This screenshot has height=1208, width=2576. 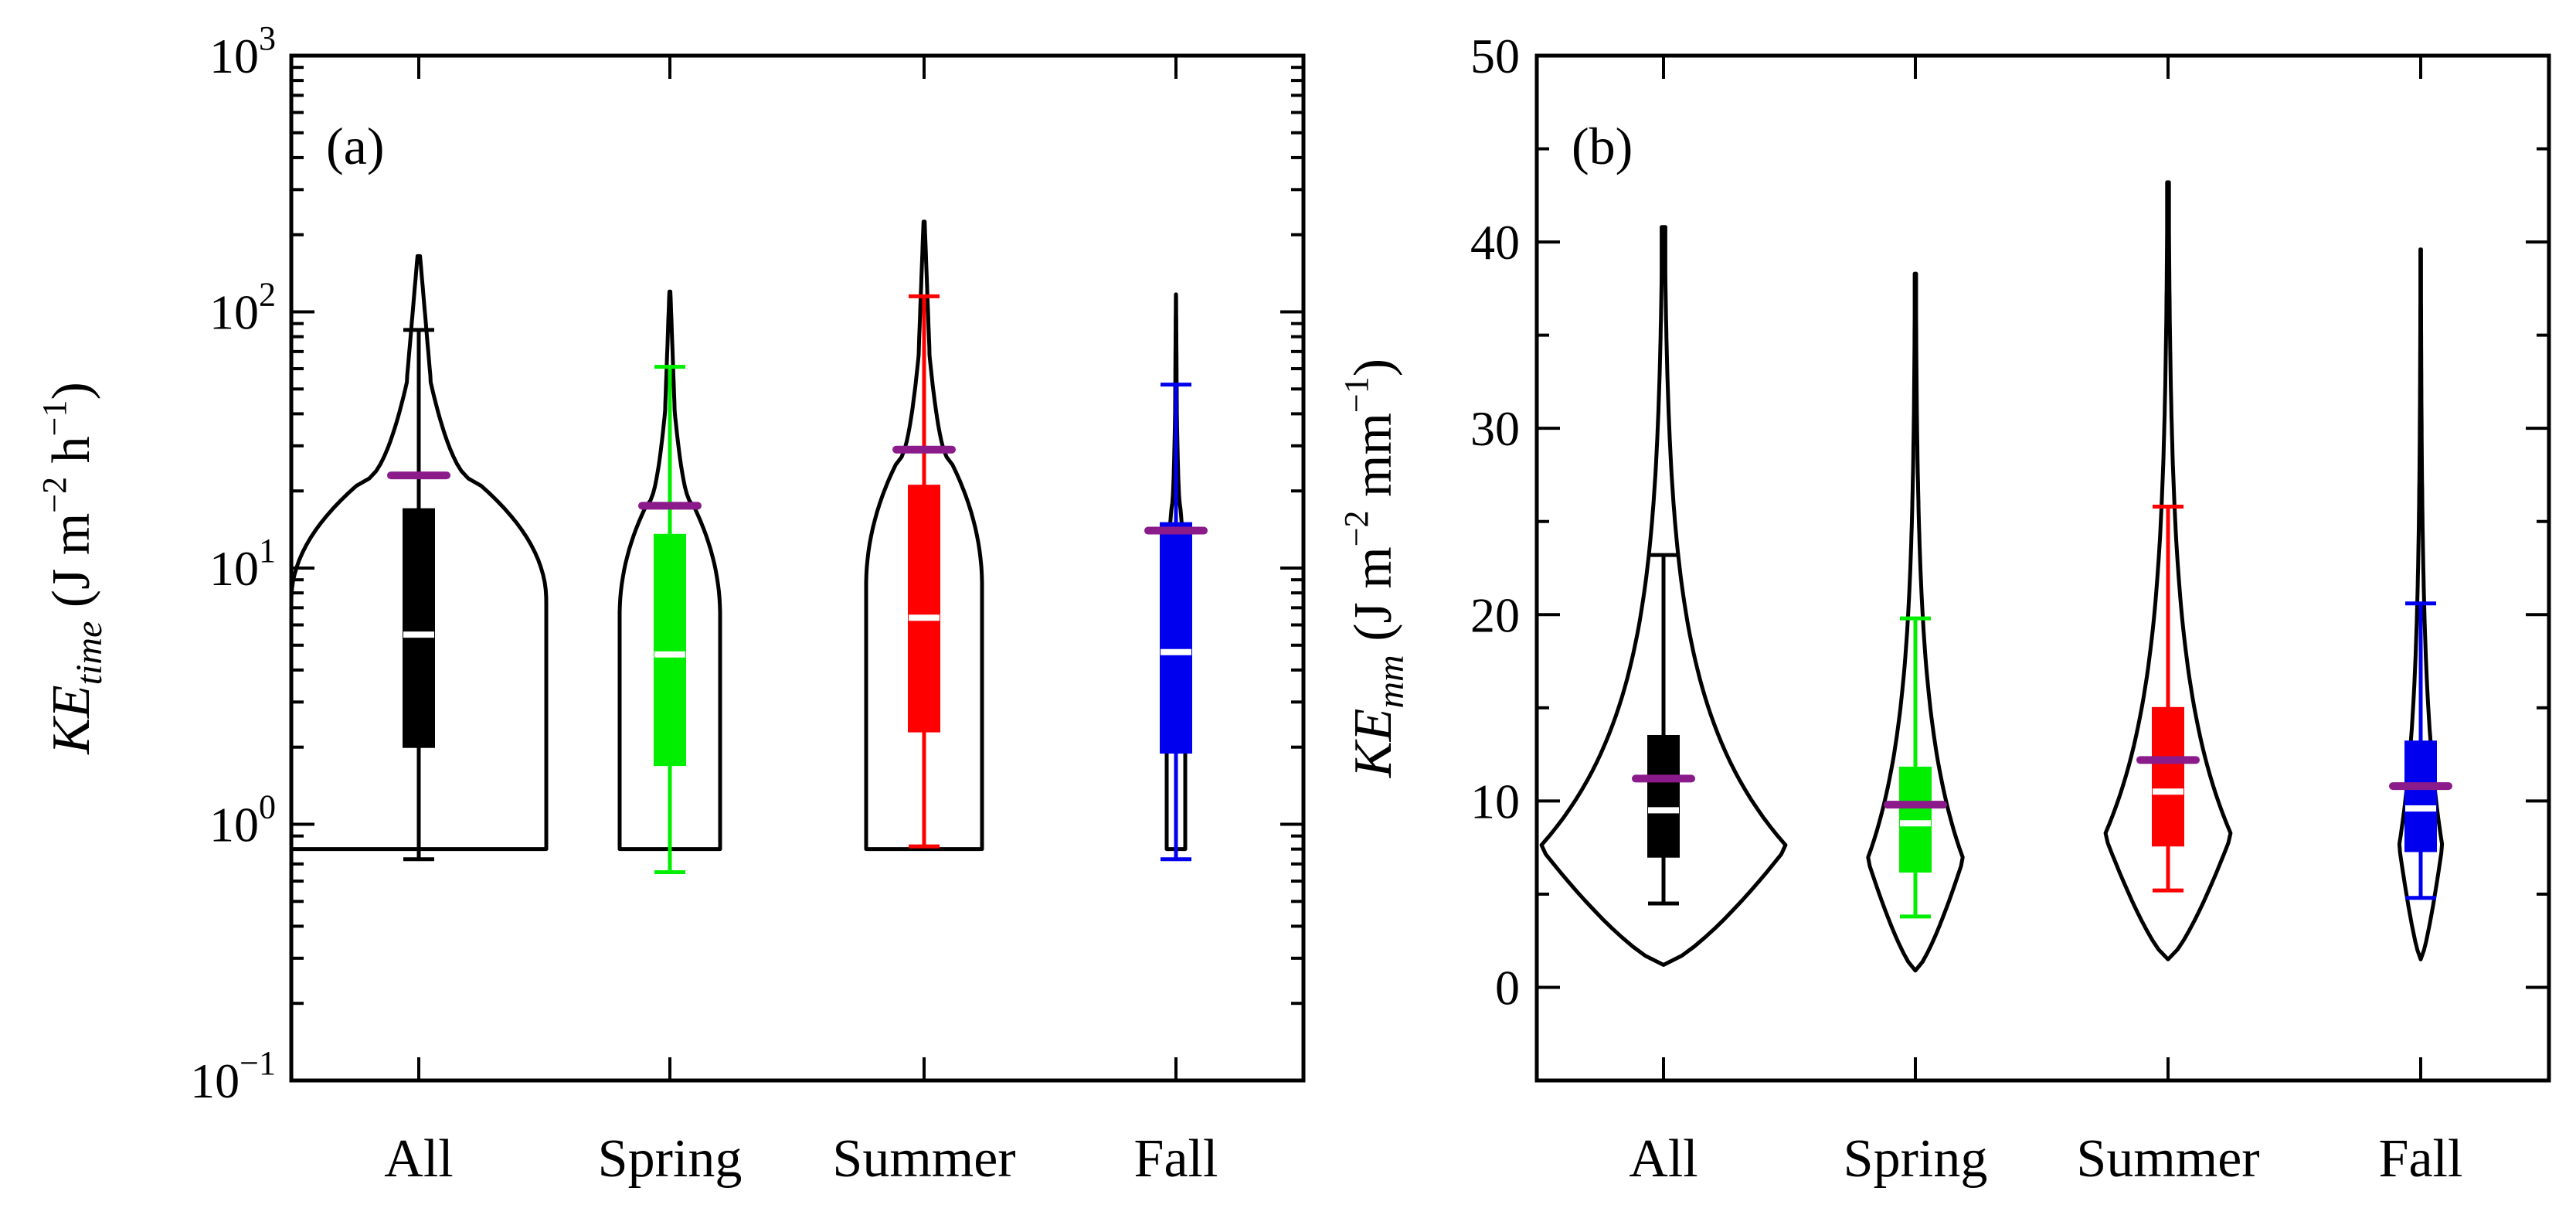 I want to click on y-tick-label-10: 10, so click(x=1495, y=802).